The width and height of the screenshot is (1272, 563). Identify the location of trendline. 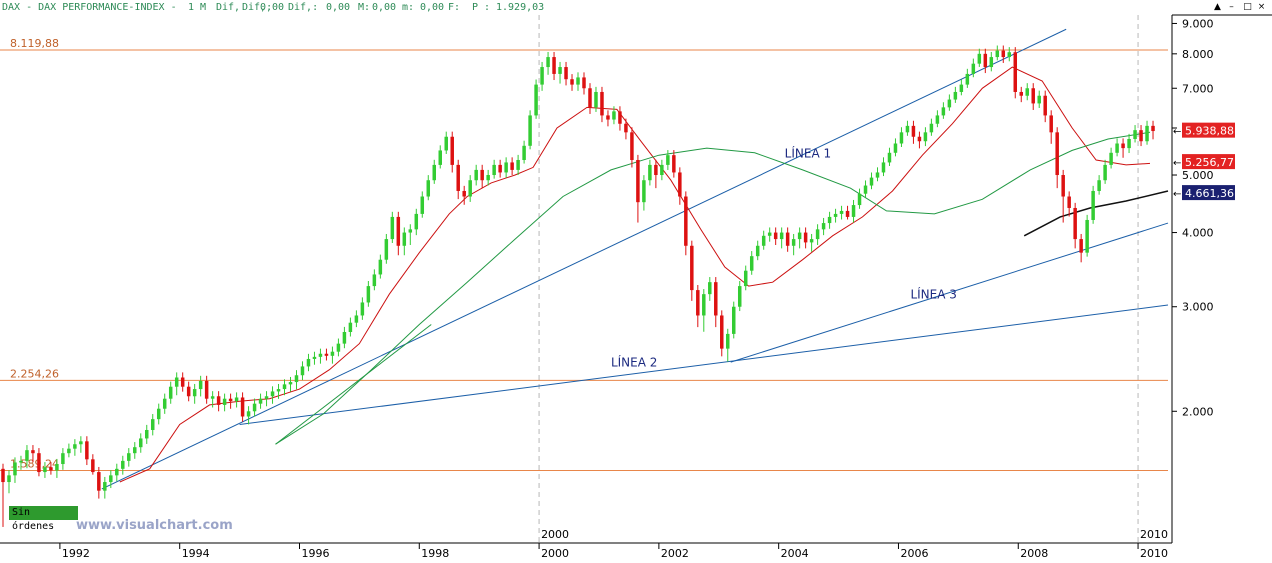
(353, 384).